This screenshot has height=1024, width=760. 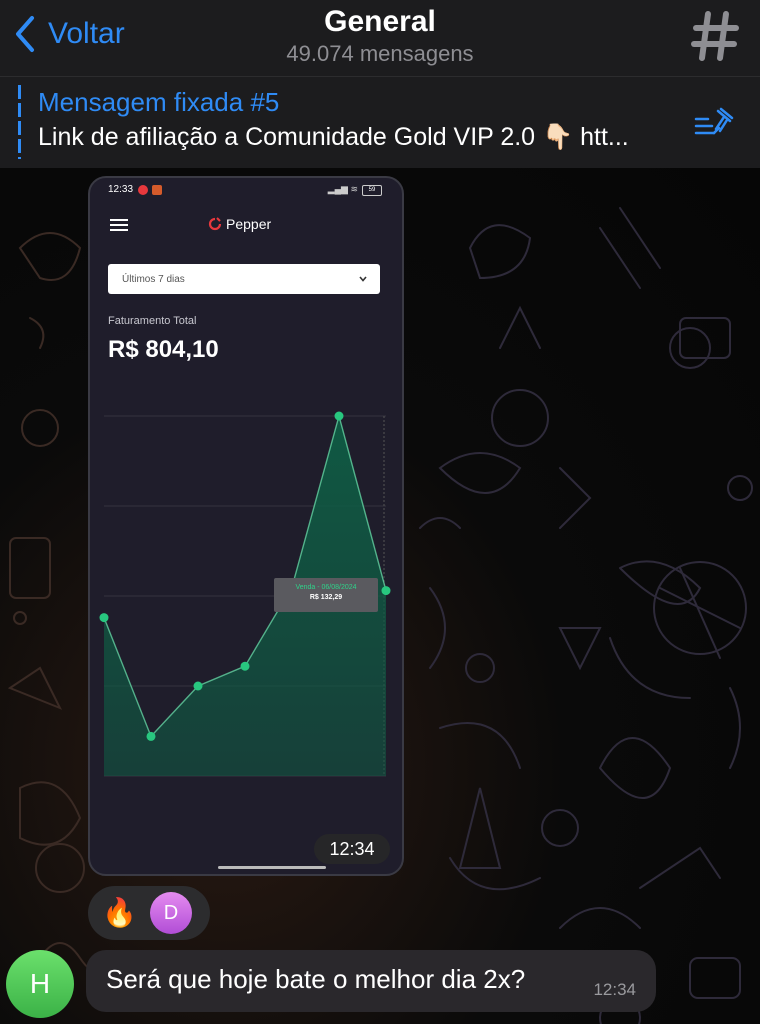 I want to click on period-value: Últimos 7 dias, so click(x=153, y=279).